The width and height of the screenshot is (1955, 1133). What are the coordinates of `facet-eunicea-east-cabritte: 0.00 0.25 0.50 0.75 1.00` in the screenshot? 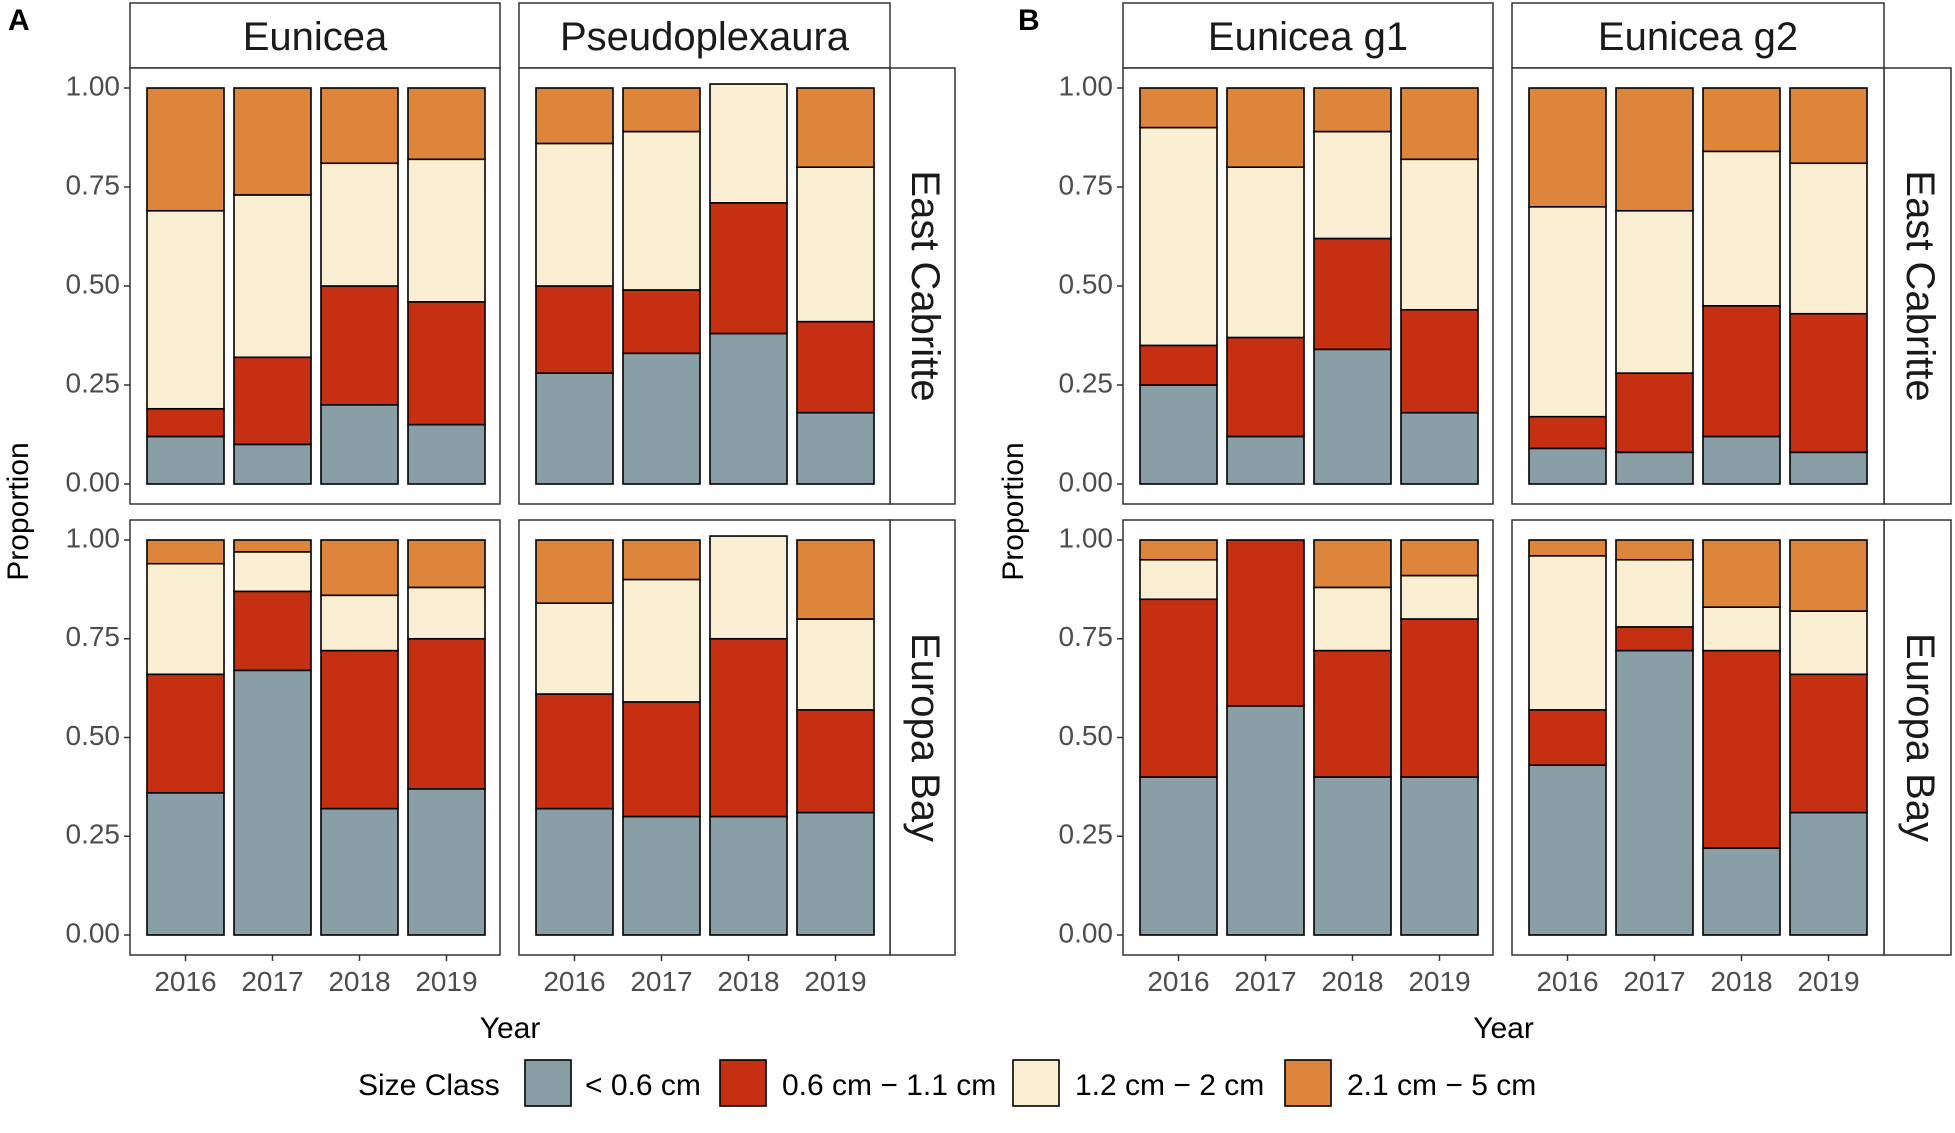 It's located at (283, 286).